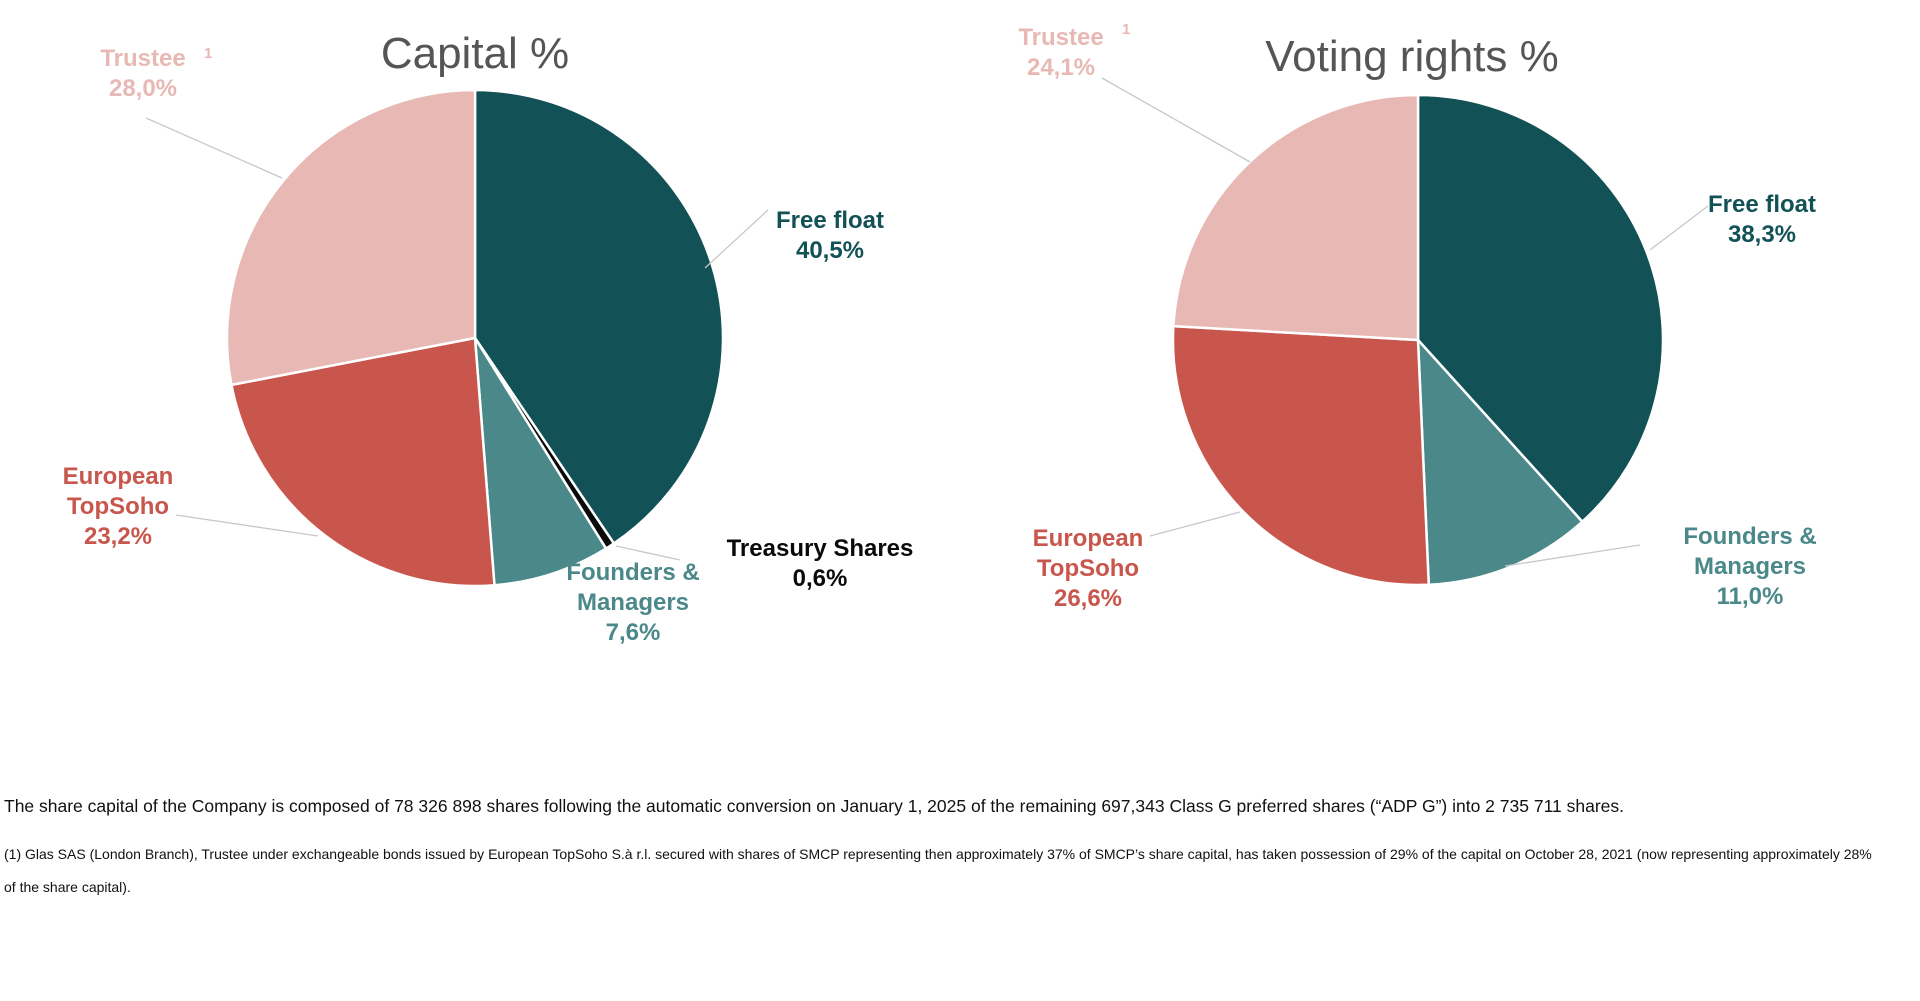 The width and height of the screenshot is (1920, 1001). I want to click on voting-trustee-leader-line, so click(1176, 120).